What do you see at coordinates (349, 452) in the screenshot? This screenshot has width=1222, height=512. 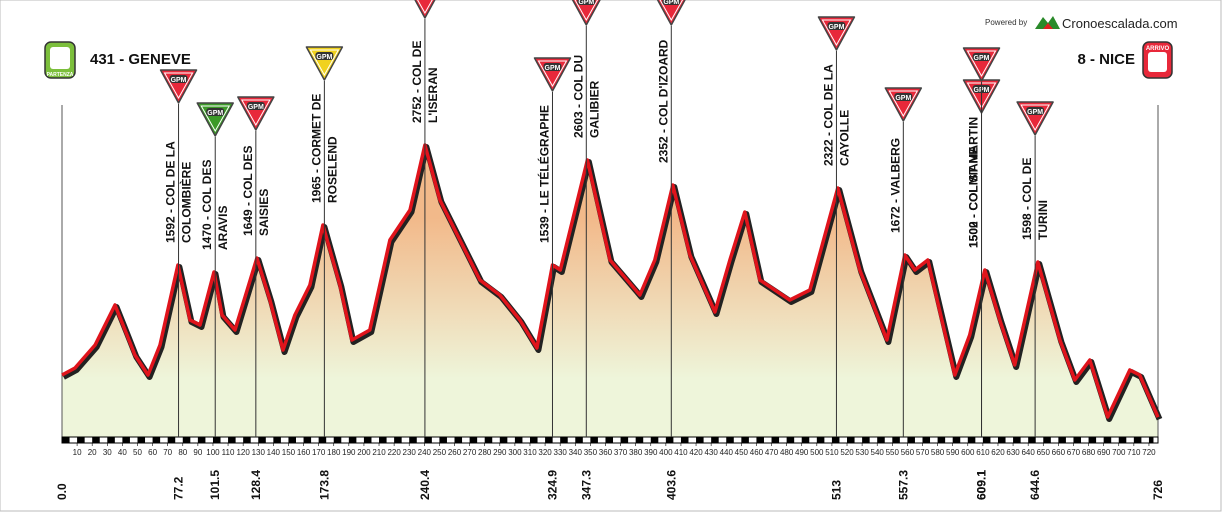 I see `x-tick-label: 190` at bounding box center [349, 452].